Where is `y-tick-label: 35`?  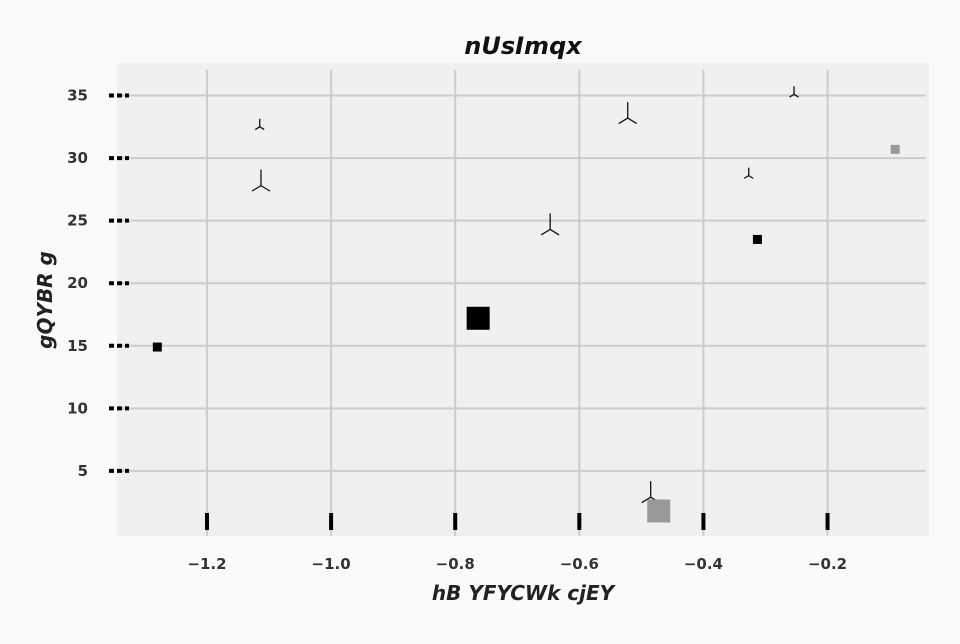 y-tick-label: 35 is located at coordinates (77, 96).